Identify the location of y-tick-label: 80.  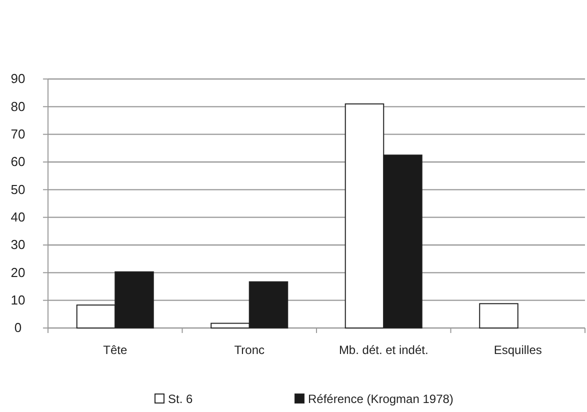
(18, 106).